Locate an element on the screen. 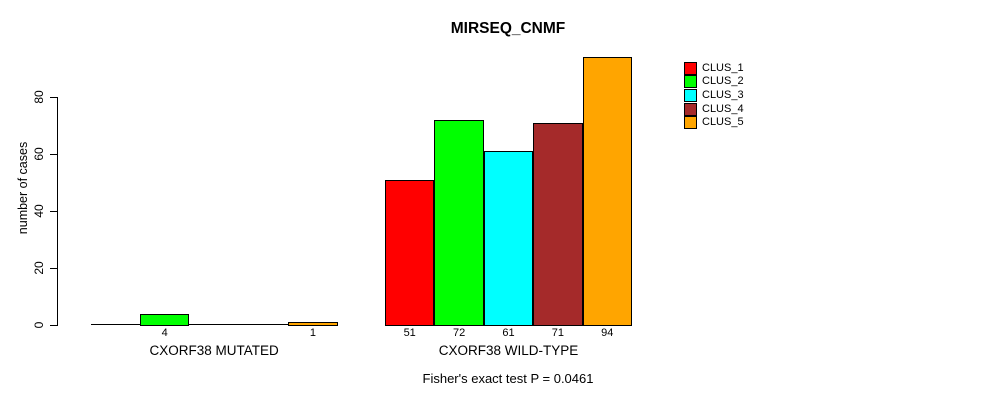  bar-value-label: 1 is located at coordinates (312, 333).